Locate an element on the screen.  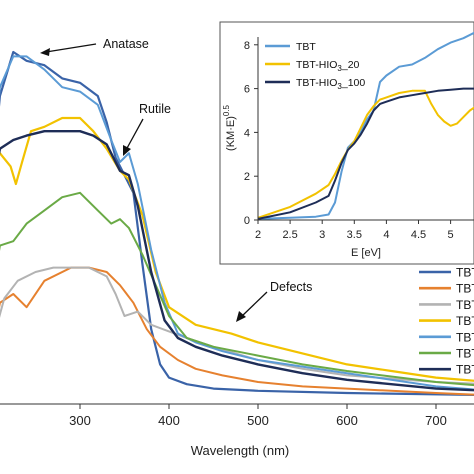
anatase-label: Anatase is located at coordinates (126, 44).